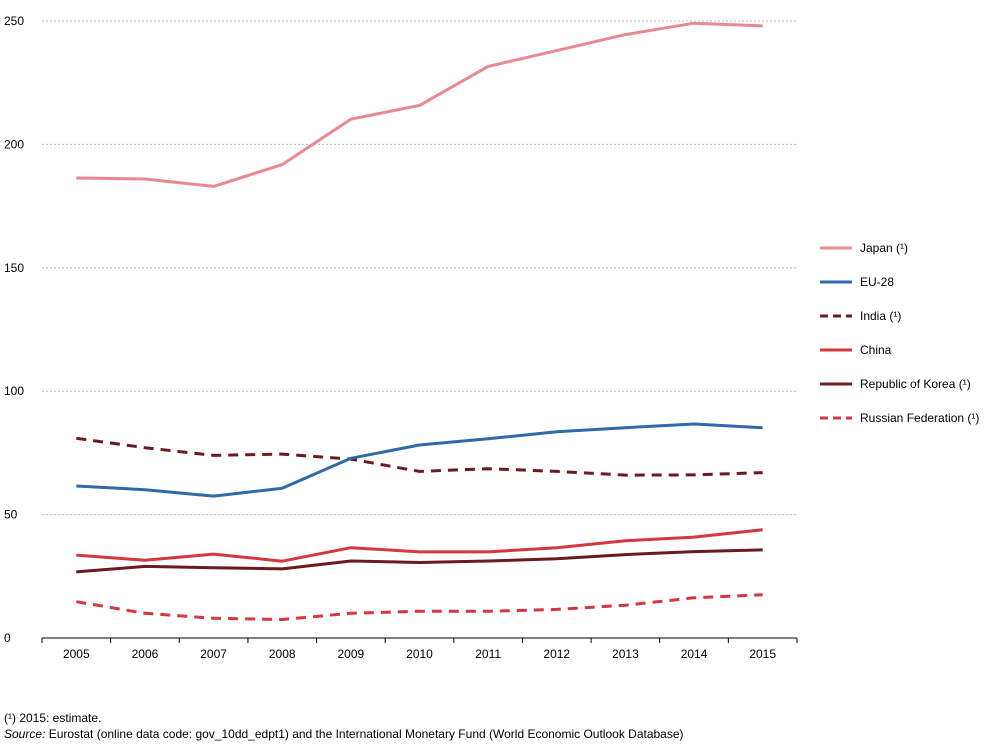 This screenshot has width=1005, height=744. What do you see at coordinates (14, 144) in the screenshot?
I see `y-tick-label: 200` at bounding box center [14, 144].